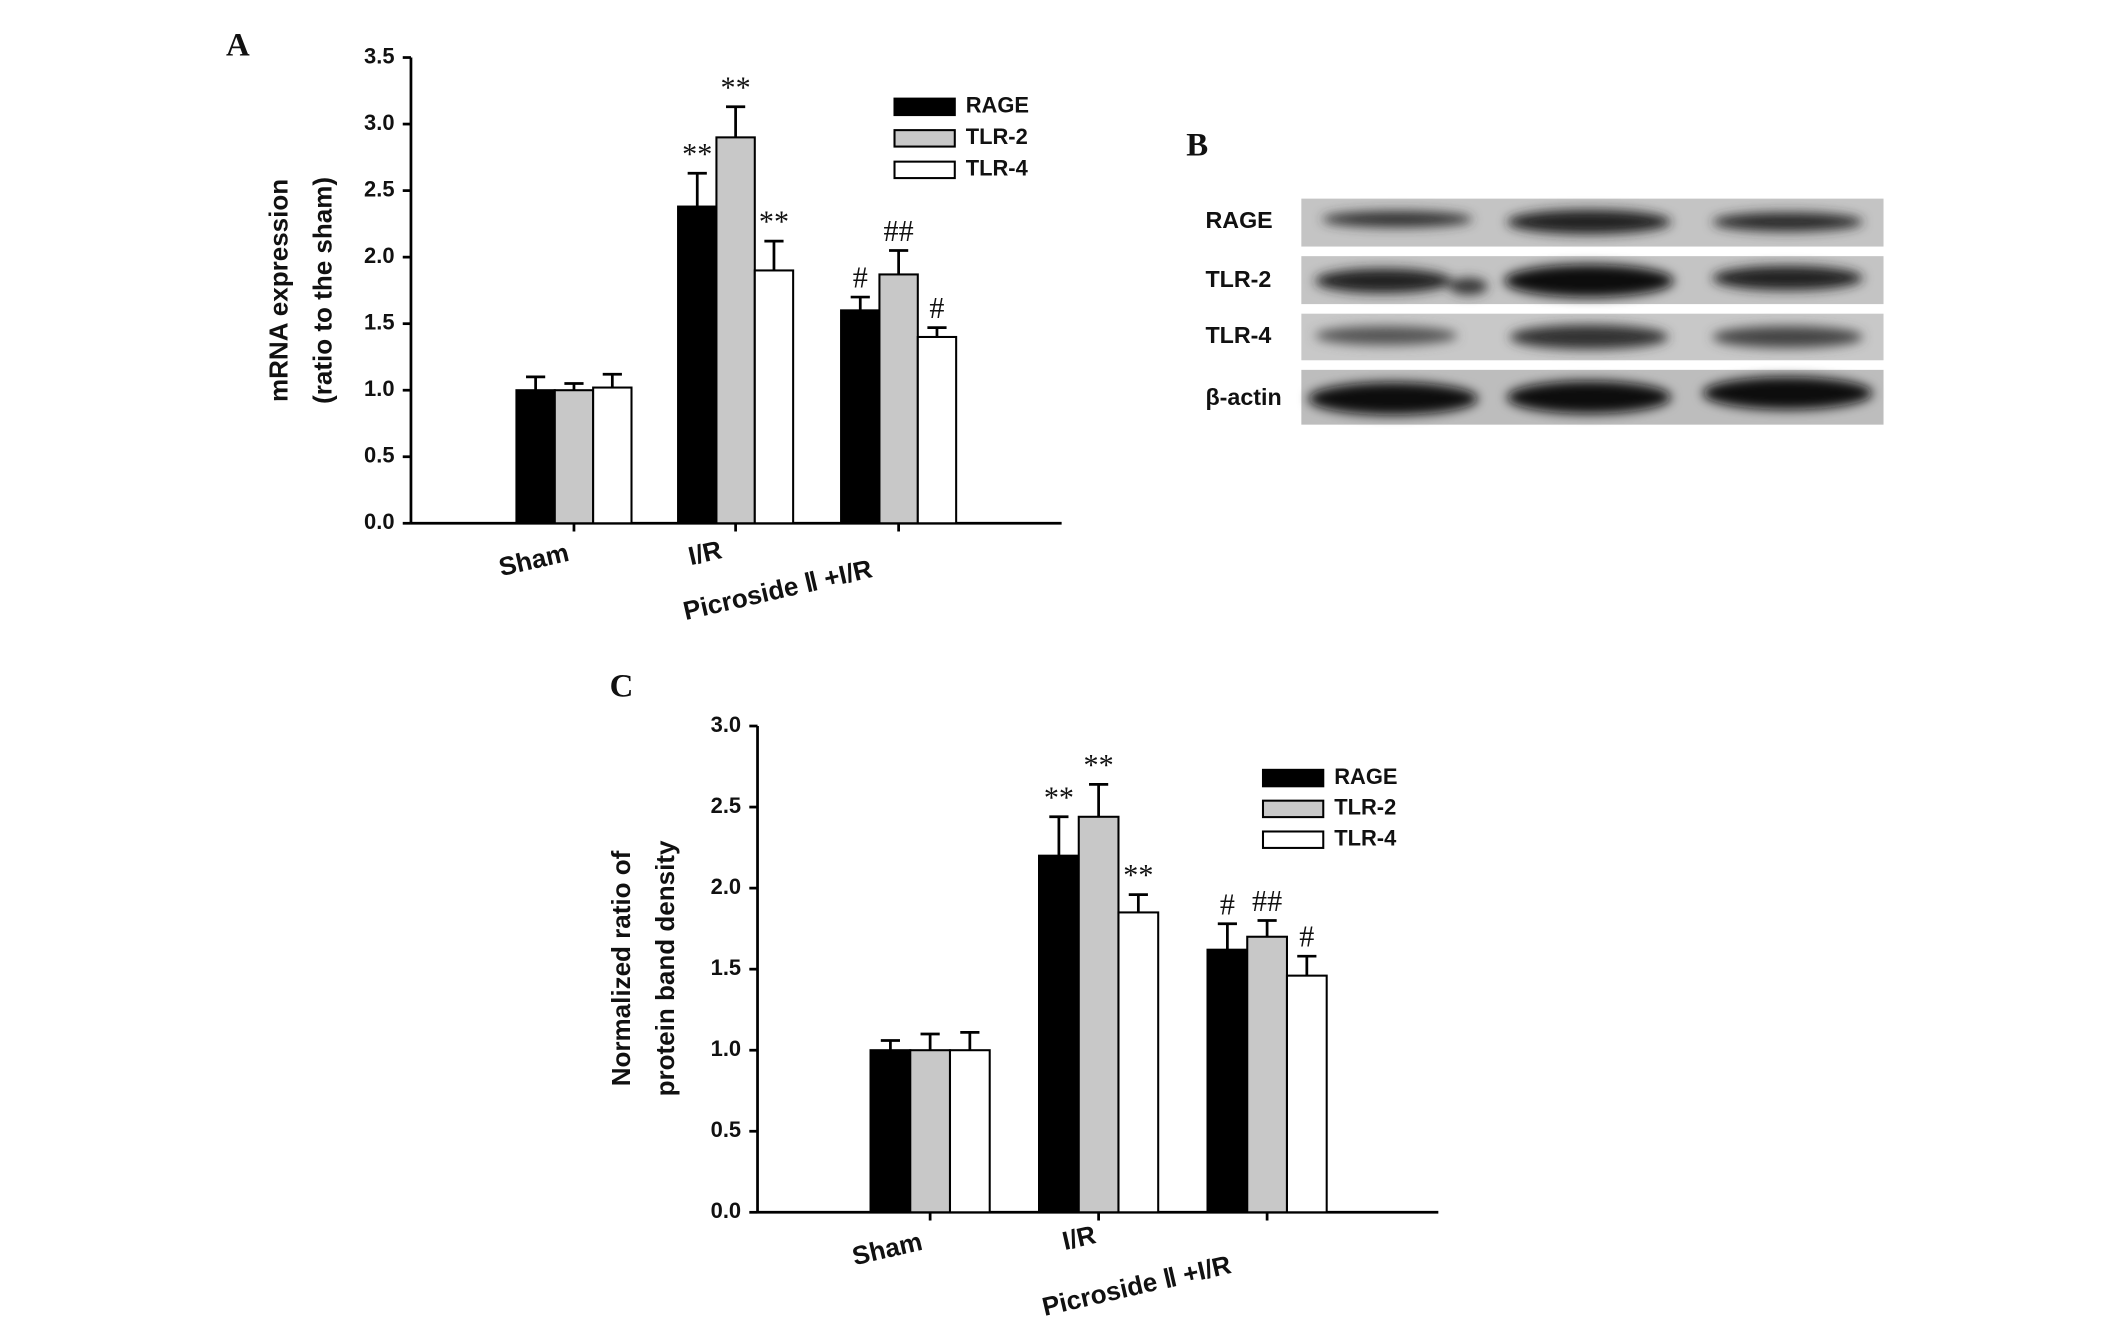  What do you see at coordinates (665, 968) in the screenshot?
I see `y-axis-title: protein band density` at bounding box center [665, 968].